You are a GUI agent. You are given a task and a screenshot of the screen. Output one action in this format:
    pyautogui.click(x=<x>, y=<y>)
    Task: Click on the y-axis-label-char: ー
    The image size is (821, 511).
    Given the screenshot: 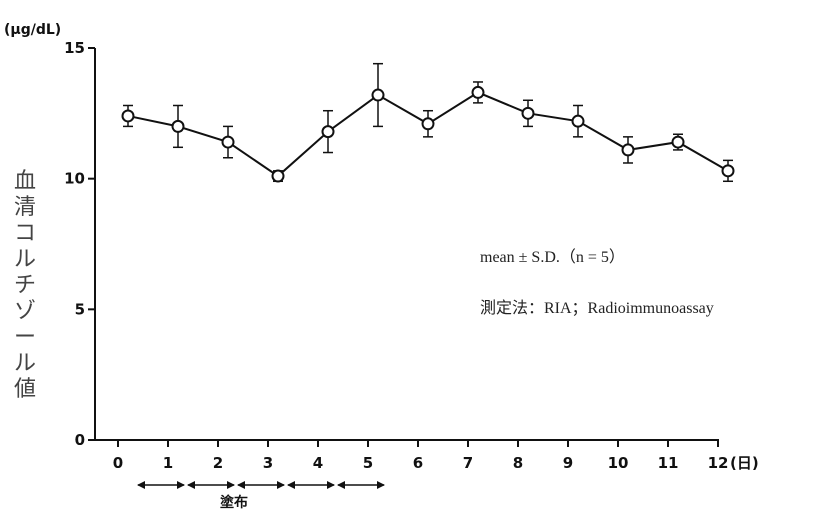 What is the action you would take?
    pyautogui.click(x=25, y=337)
    